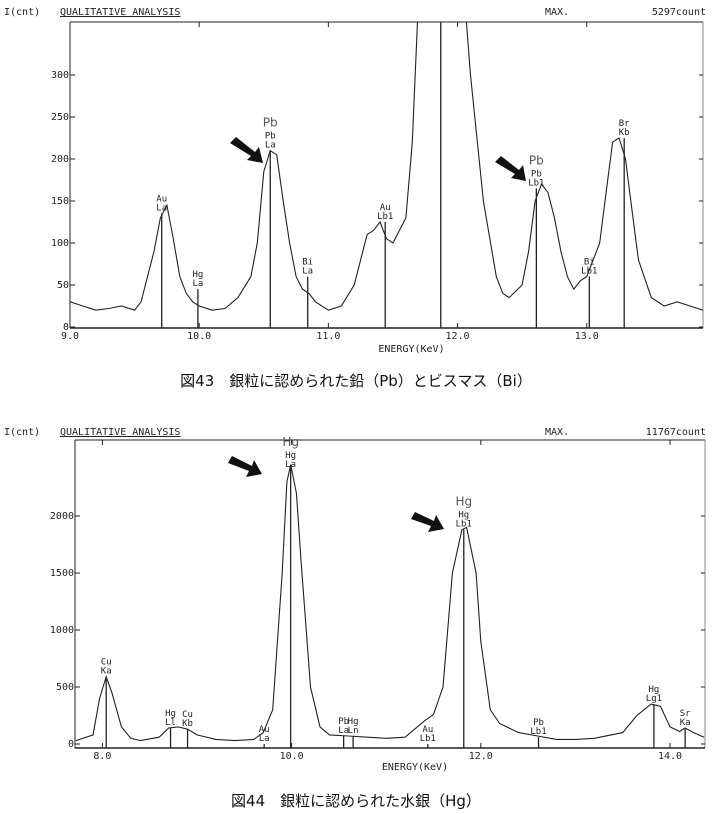  Describe the element at coordinates (63, 285) in the screenshot. I see `y-tick-label: 50` at that location.